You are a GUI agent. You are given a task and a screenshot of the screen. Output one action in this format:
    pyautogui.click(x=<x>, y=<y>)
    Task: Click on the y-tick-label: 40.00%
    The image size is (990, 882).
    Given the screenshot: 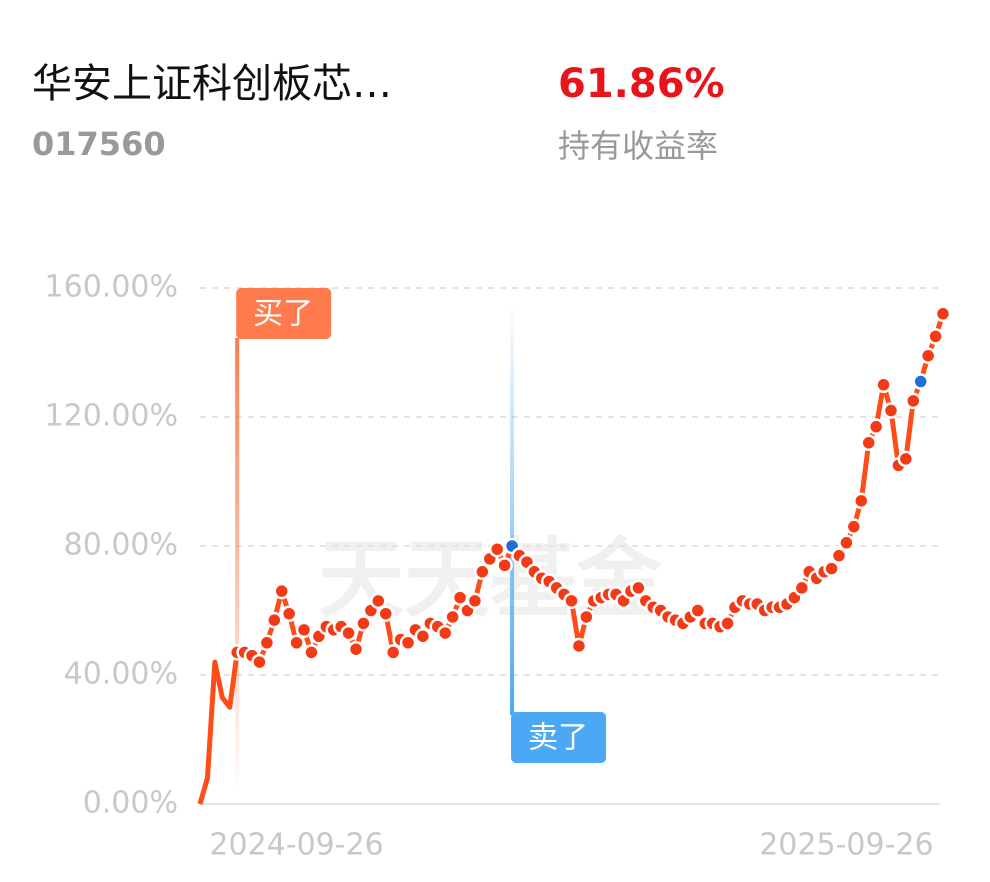 What is the action you would take?
    pyautogui.click(x=121, y=674)
    